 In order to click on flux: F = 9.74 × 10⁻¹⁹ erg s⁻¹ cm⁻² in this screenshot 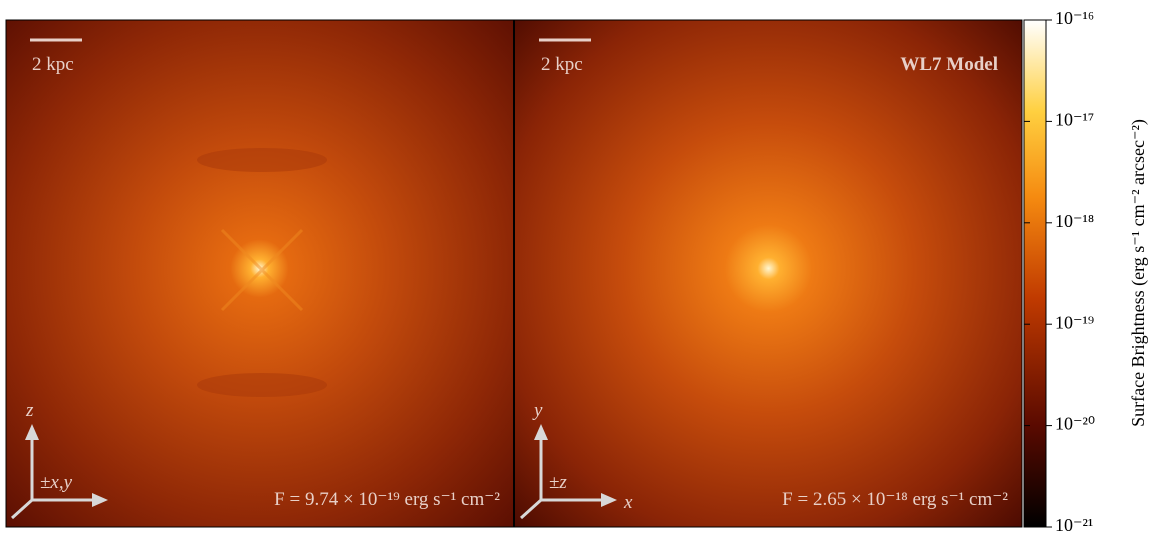, I will do `click(387, 499)`.